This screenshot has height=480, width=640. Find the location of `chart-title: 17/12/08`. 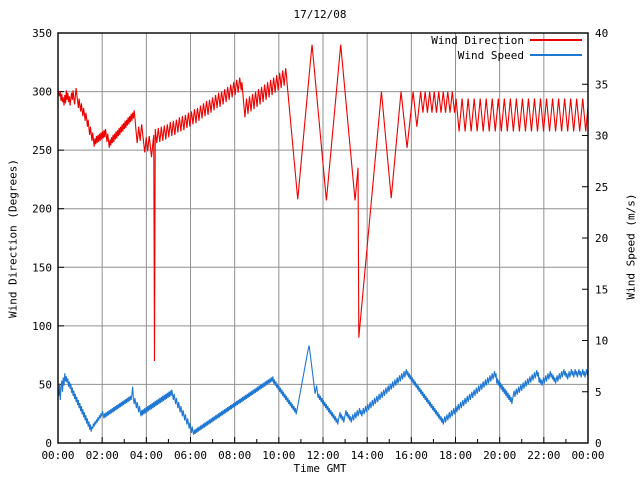

chart-title: 17/12/08 is located at coordinates (320, 14).